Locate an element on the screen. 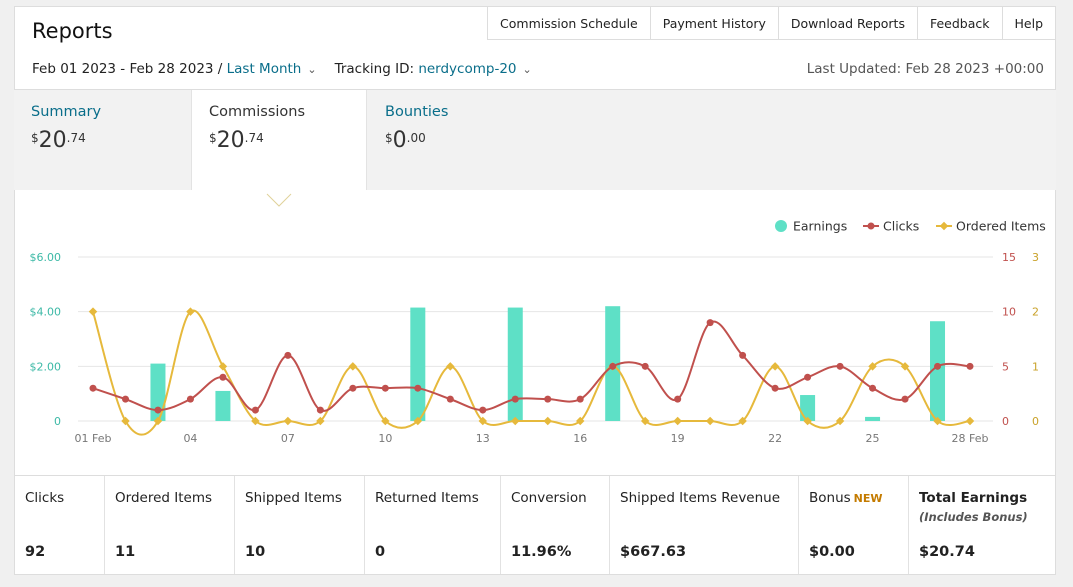 The height and width of the screenshot is (587, 1073). stat-sublabel: (Includes Bonus) is located at coordinates (973, 517).